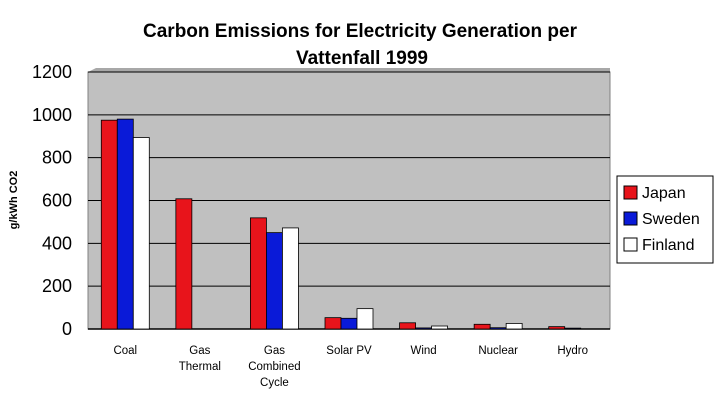 The height and width of the screenshot is (410, 720). What do you see at coordinates (668, 245) in the screenshot?
I see `legend-label-finland: Finland` at bounding box center [668, 245].